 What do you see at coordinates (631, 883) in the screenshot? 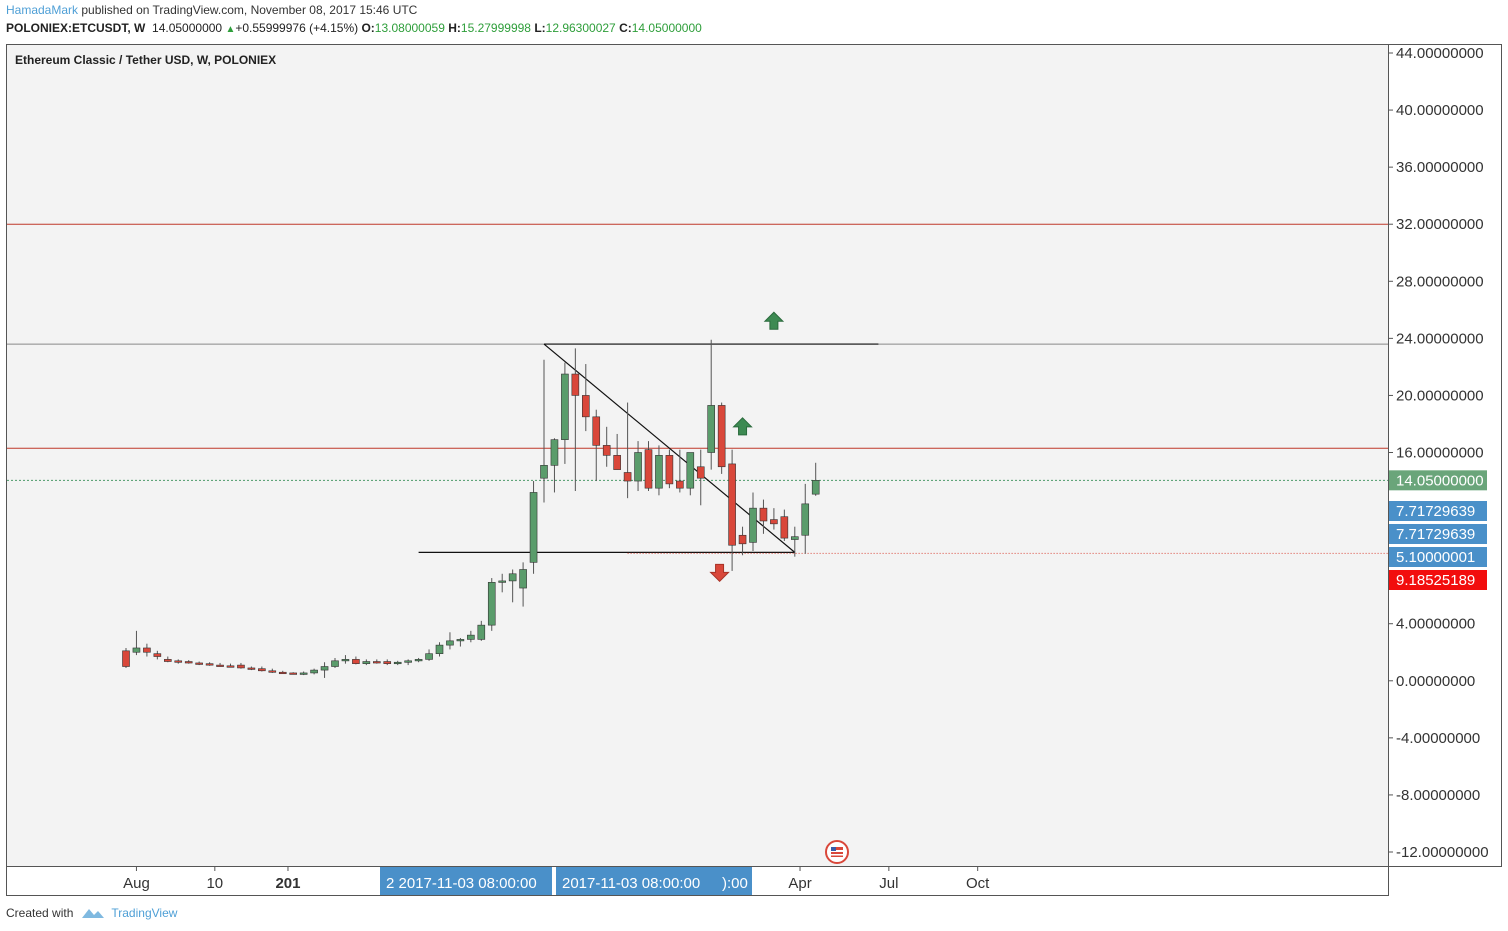
I see `crosshair-date-label: 2017-11-03 08:00:00` at bounding box center [631, 883].